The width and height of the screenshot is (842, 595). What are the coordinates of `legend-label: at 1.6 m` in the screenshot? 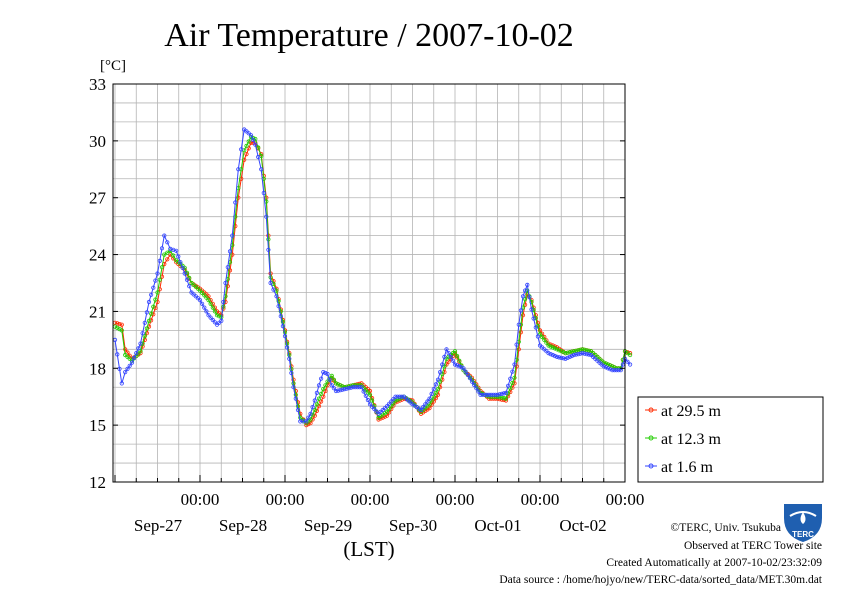 It's located at (687, 467).